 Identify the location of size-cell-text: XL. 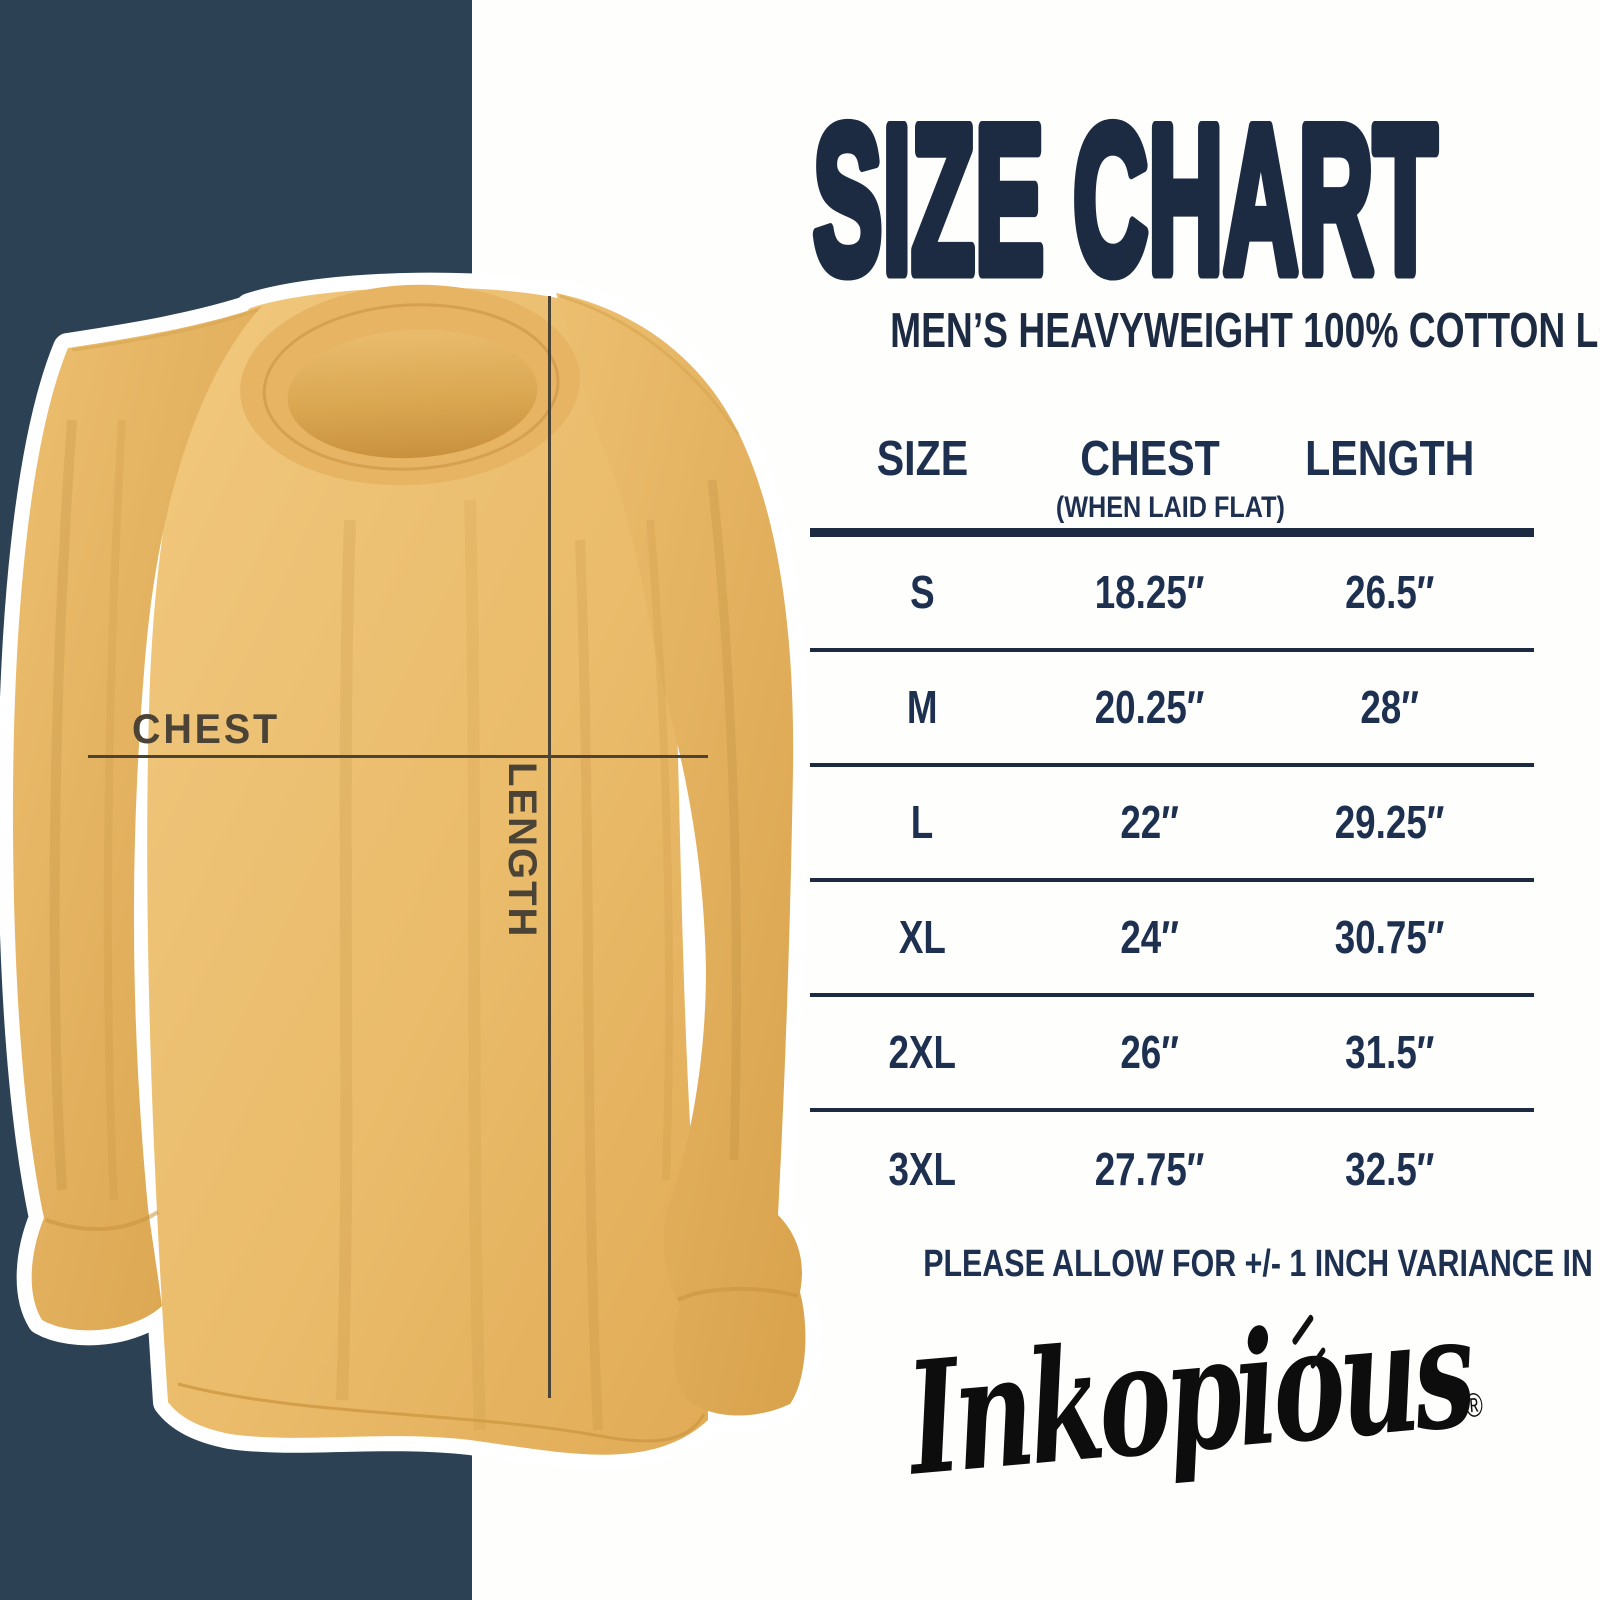
(922, 937).